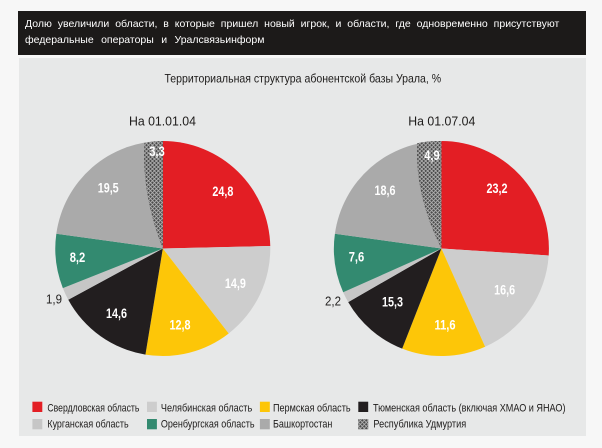 The image size is (602, 448). What do you see at coordinates (385, 190) in the screenshot?
I see `svg-text: 18,6` at bounding box center [385, 190].